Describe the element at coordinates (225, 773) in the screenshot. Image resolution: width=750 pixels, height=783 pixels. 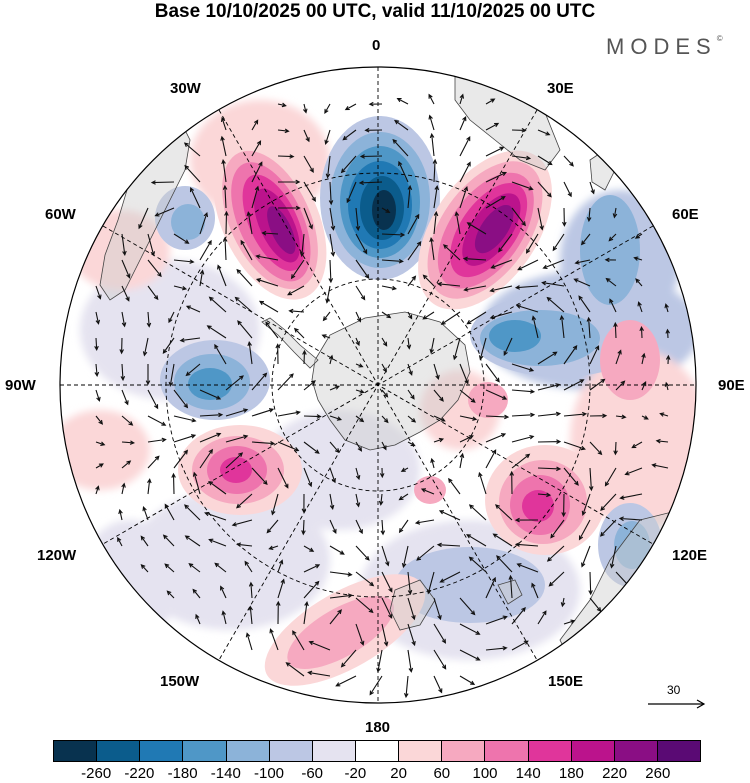
I see `colorbar-tick-label: -140` at that location.